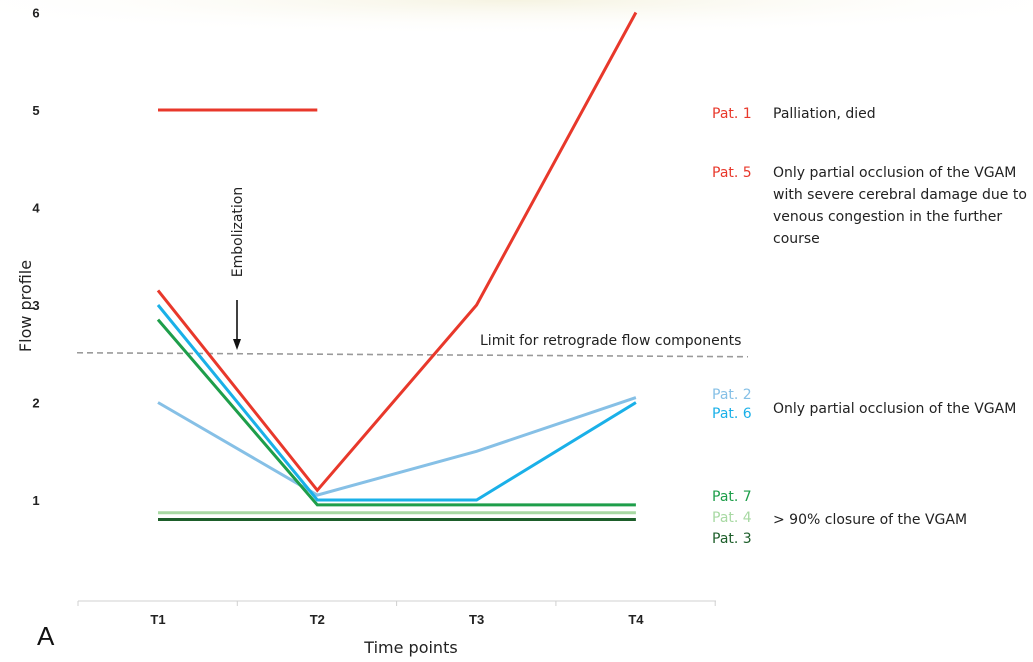  I want to click on threshold-label: Limit for retrograde flow components, so click(610, 341).